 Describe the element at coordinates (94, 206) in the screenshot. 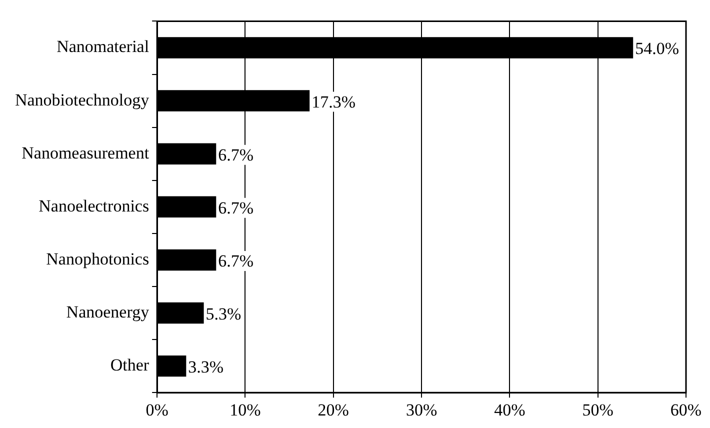

I see `y-tick-label: Nanoelectronics` at that location.